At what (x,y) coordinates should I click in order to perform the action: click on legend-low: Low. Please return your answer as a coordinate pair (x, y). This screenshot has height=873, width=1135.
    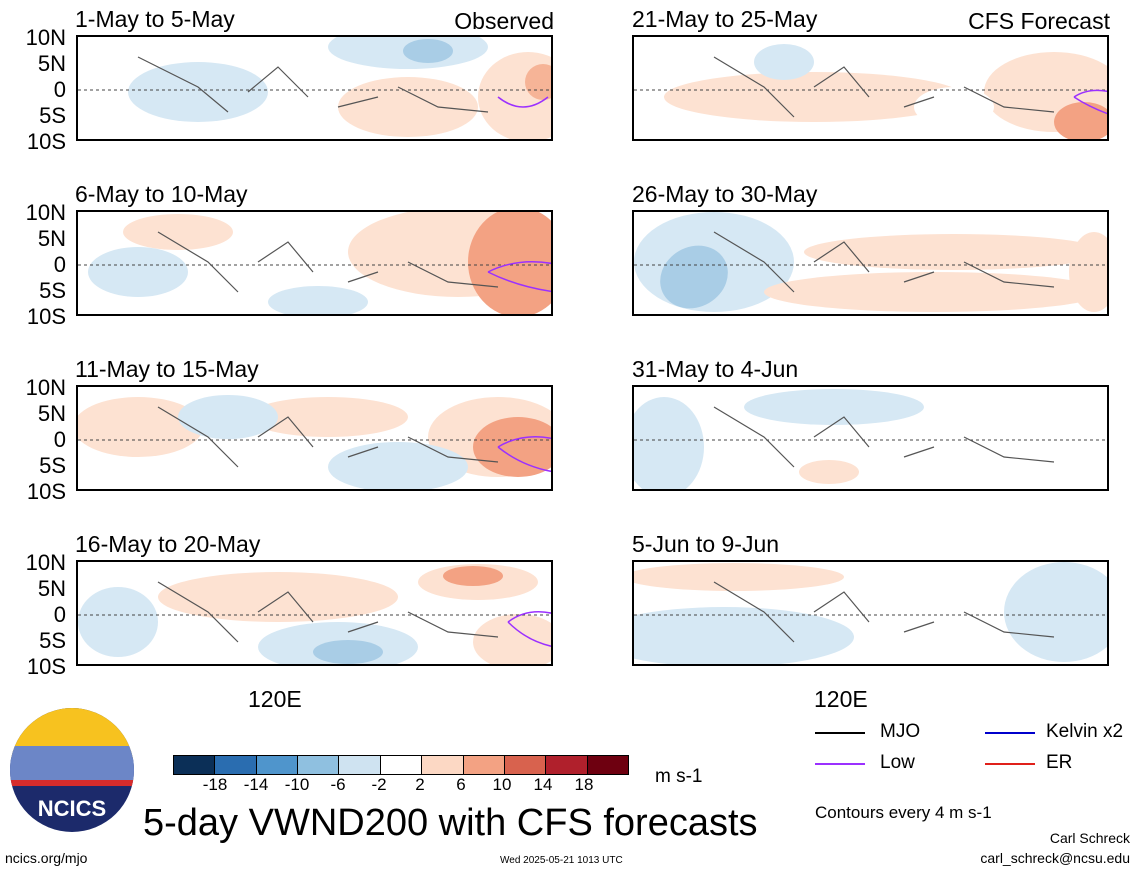
    Looking at the image, I should click on (897, 762).